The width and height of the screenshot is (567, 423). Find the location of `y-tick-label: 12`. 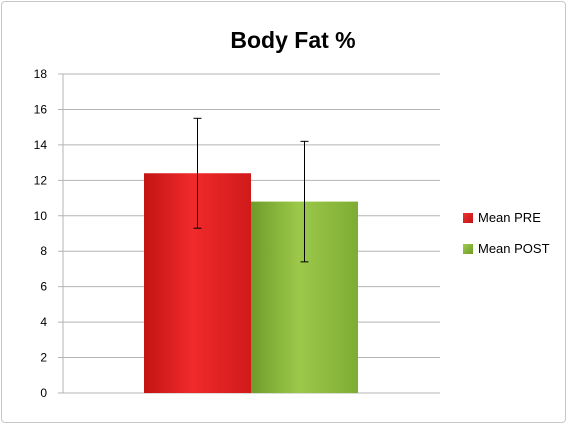

y-tick-label: 12 is located at coordinates (41, 180).